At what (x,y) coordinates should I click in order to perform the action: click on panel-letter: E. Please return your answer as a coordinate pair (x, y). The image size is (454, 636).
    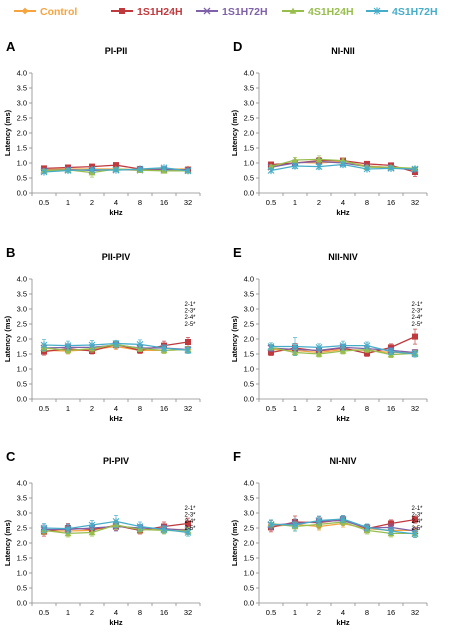
    Looking at the image, I should click on (237, 252).